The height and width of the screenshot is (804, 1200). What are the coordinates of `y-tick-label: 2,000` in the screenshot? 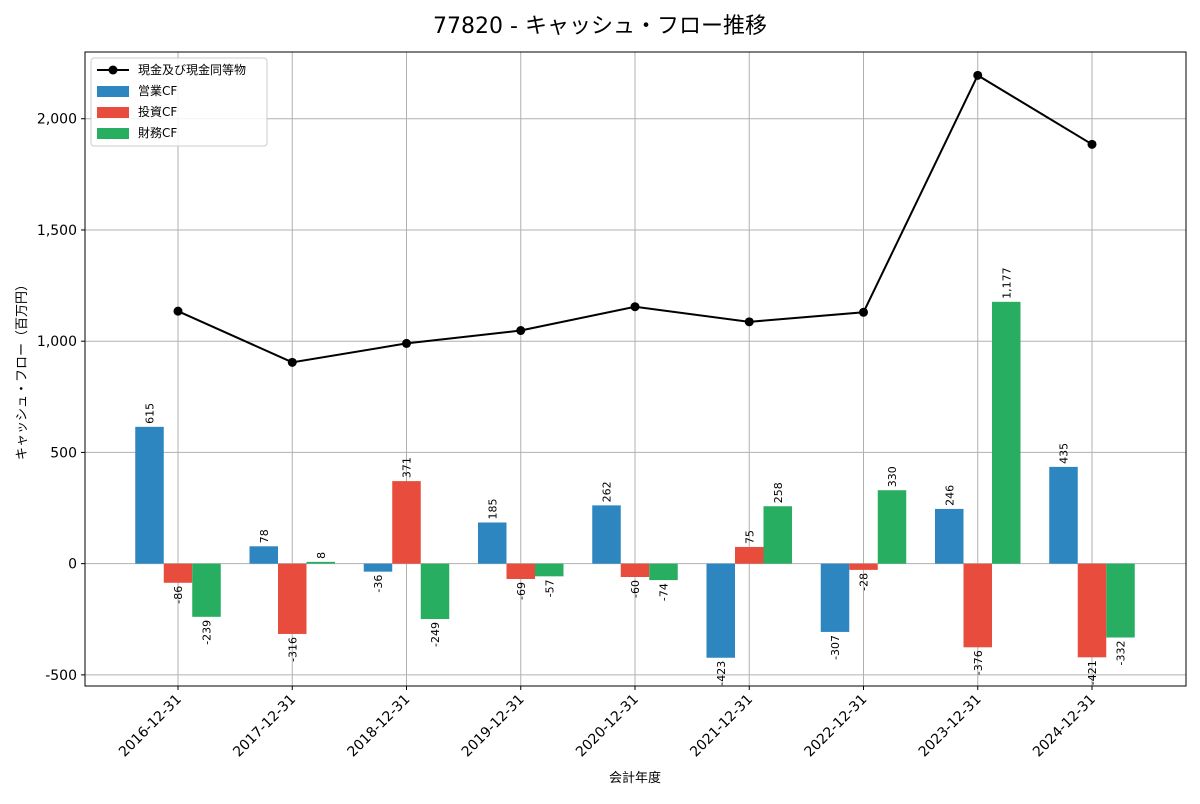 It's located at (57, 120).